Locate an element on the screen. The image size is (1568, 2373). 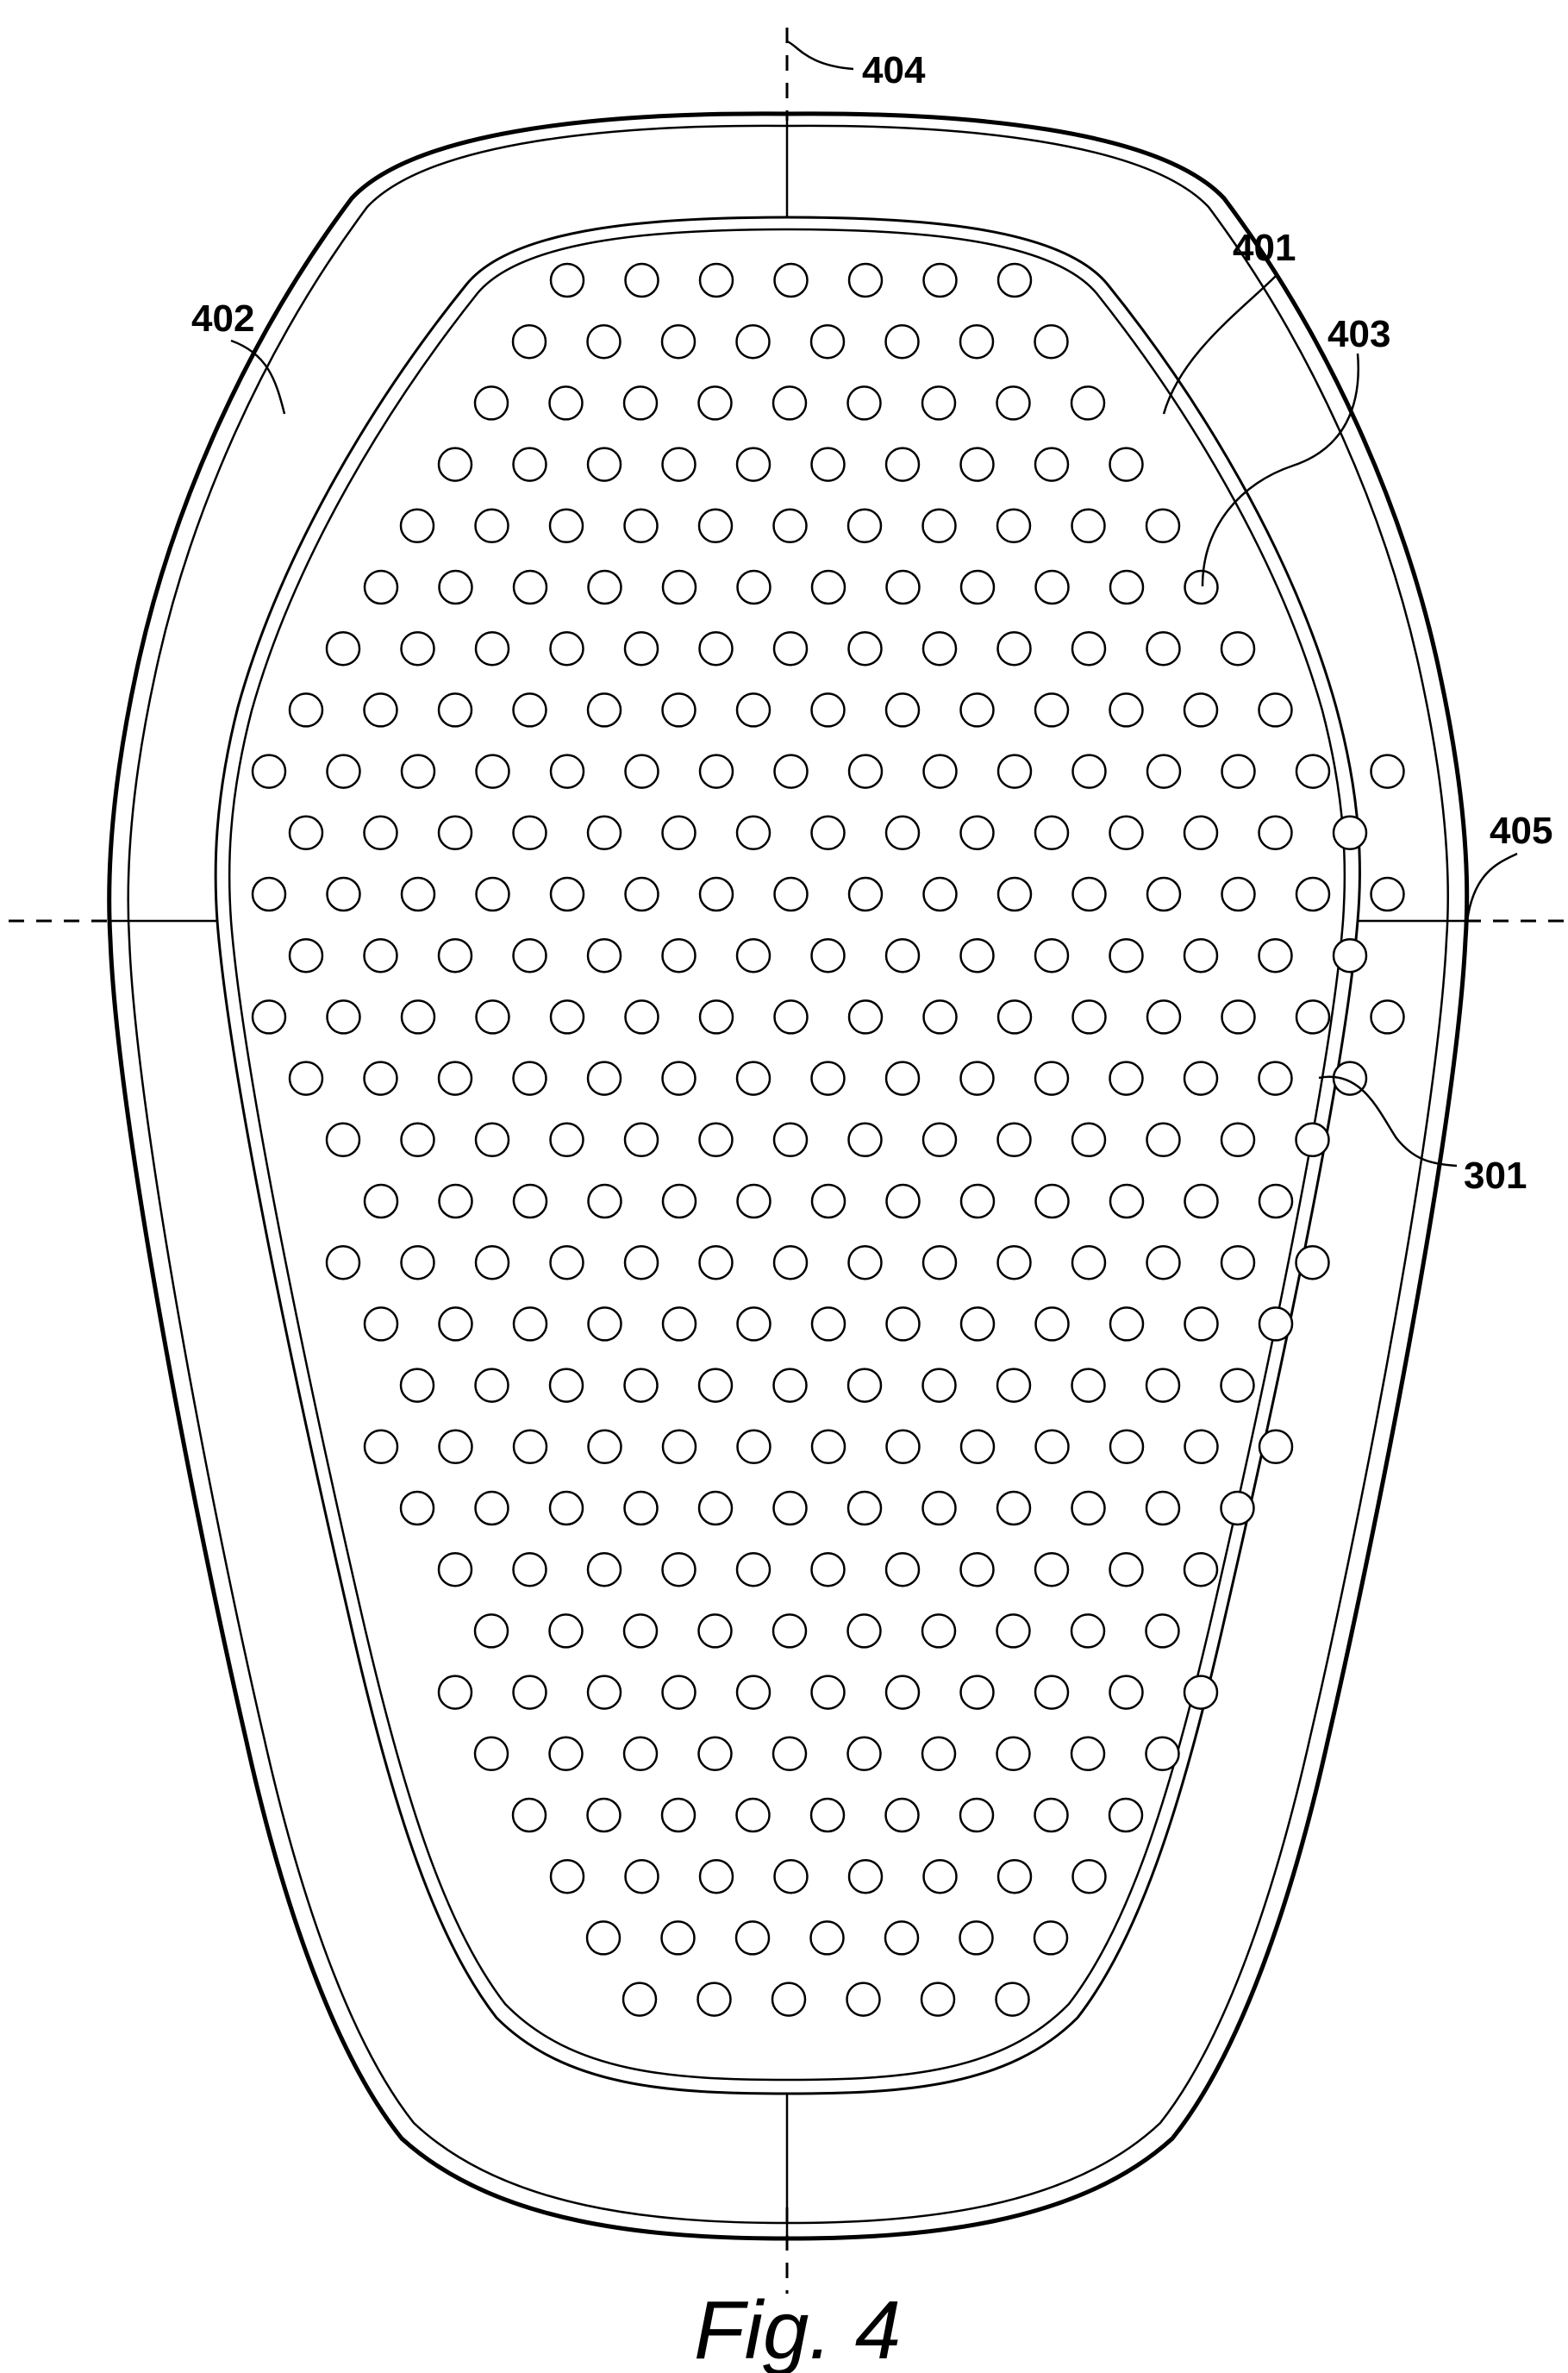
ref-401: 401 is located at coordinates (1264, 248).